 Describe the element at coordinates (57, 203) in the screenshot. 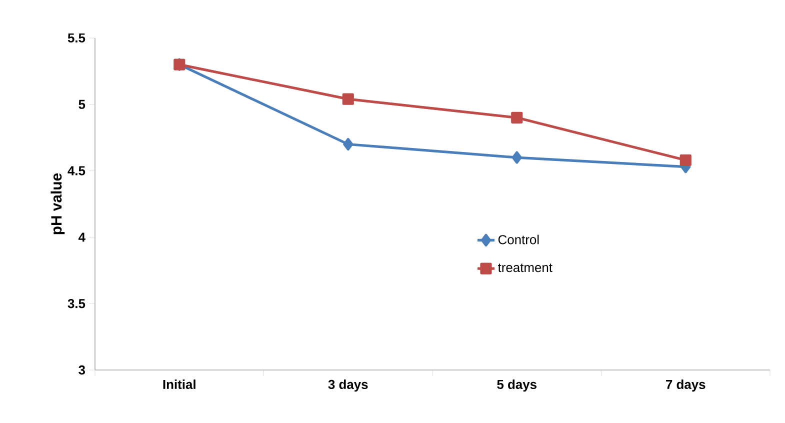

I see `y-axis-title: pH value` at that location.